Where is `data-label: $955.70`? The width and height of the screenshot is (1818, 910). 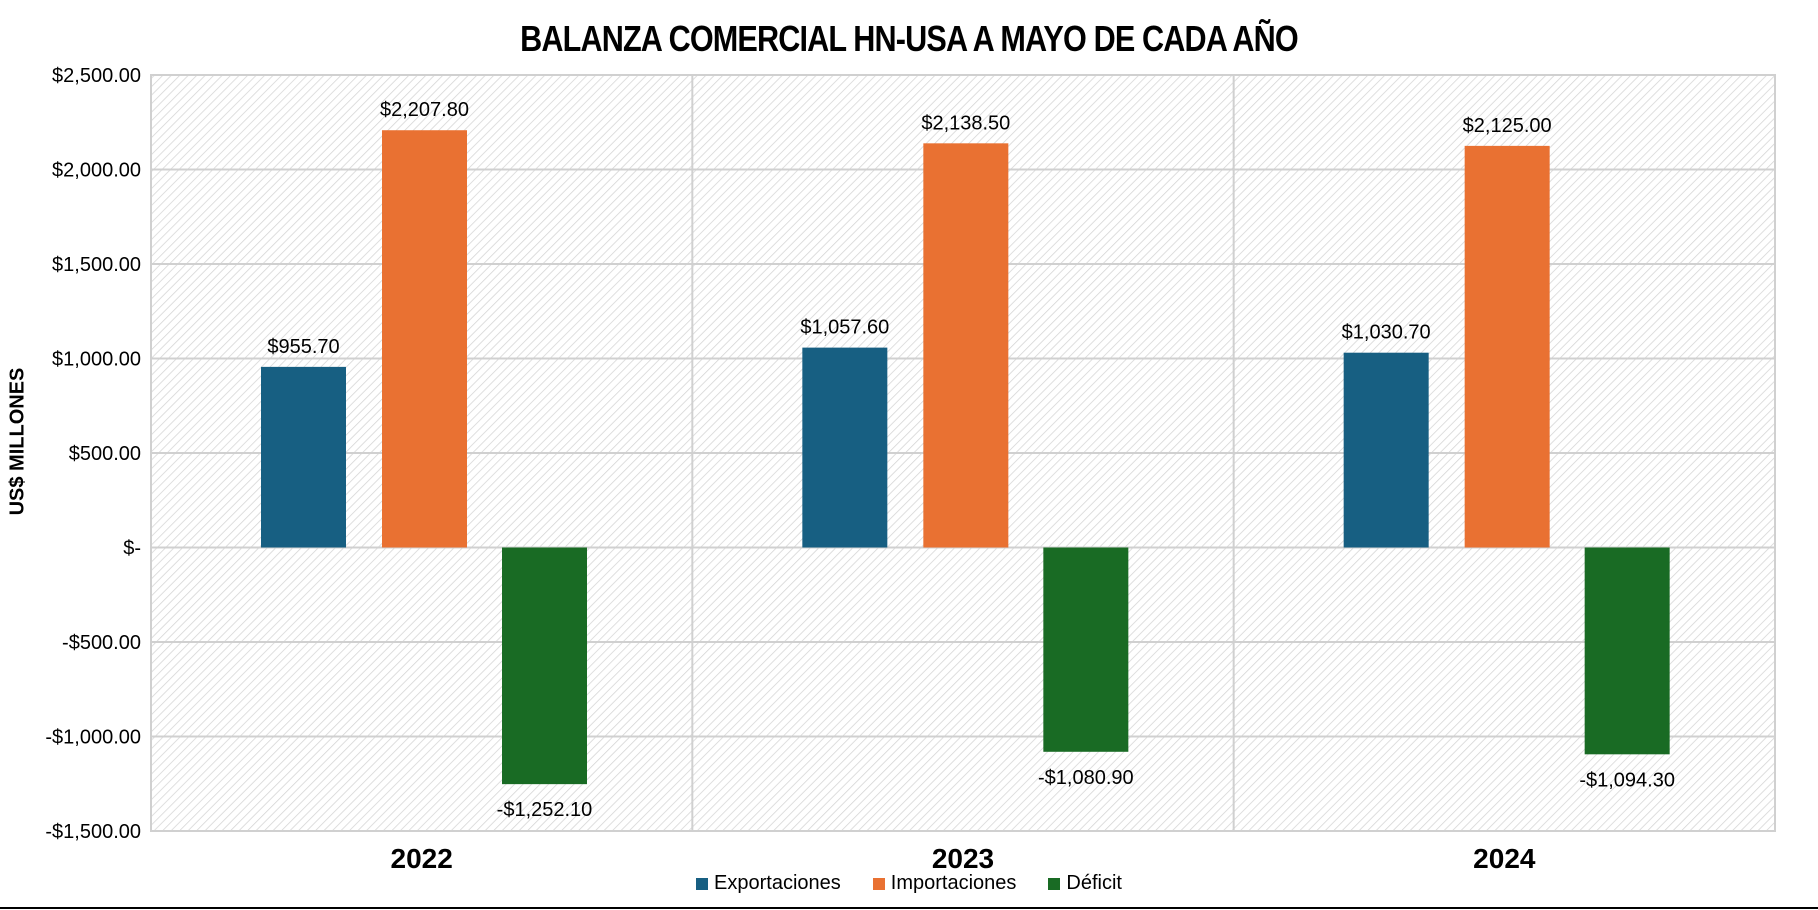 data-label: $955.70 is located at coordinates (303, 347).